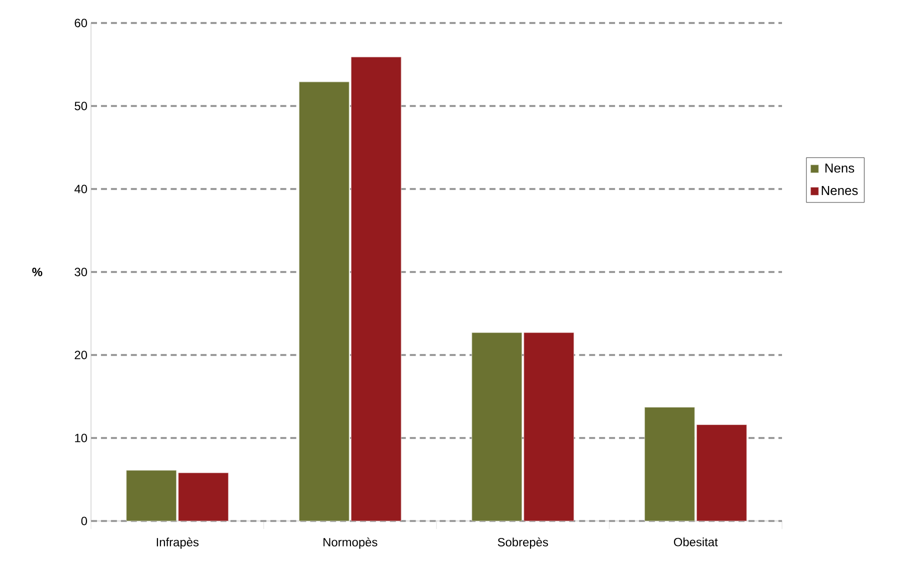  What do you see at coordinates (81, 355) in the screenshot?
I see `y-tick-label: 20` at bounding box center [81, 355].